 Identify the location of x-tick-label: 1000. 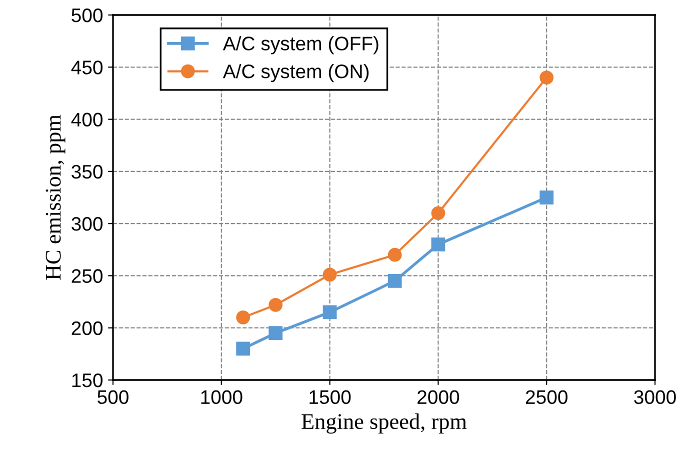
(221, 397).